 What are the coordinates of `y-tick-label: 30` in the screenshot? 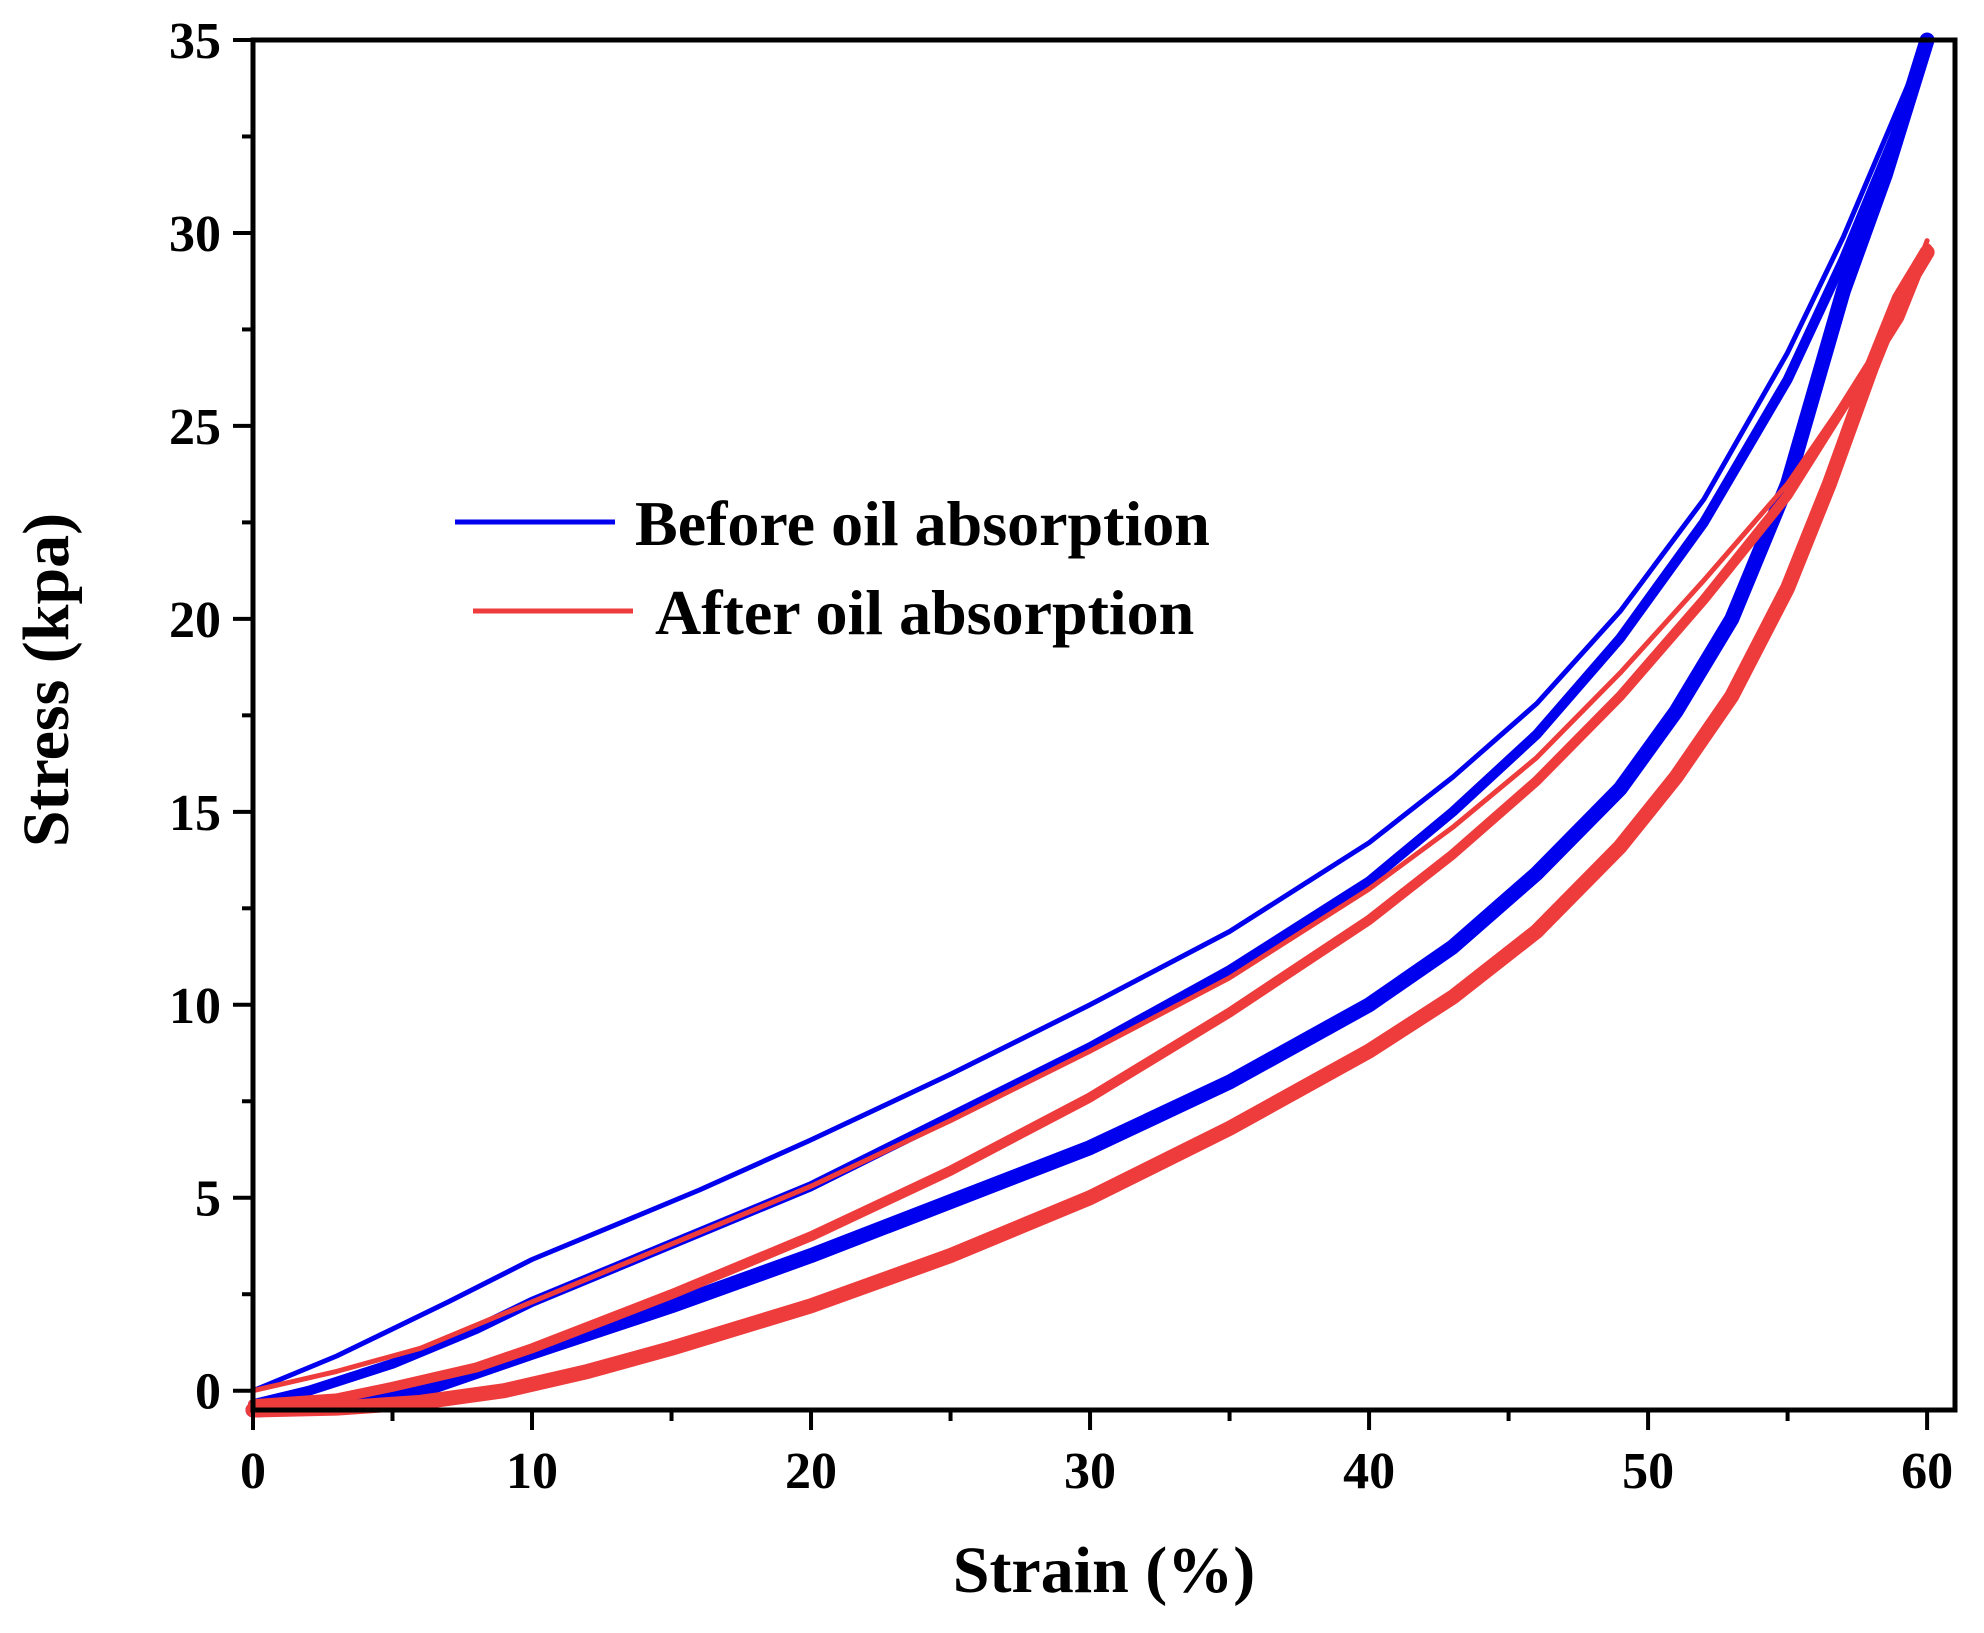 It's located at (195, 234).